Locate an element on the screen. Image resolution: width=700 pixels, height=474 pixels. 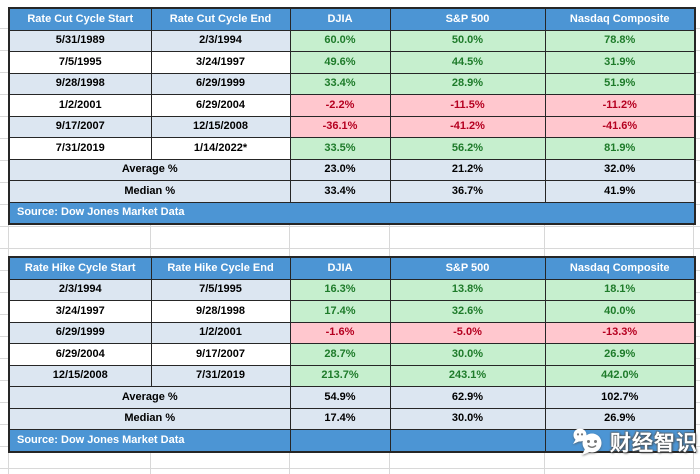
cycle-end-date: 6/29/2004 is located at coordinates (220, 105).